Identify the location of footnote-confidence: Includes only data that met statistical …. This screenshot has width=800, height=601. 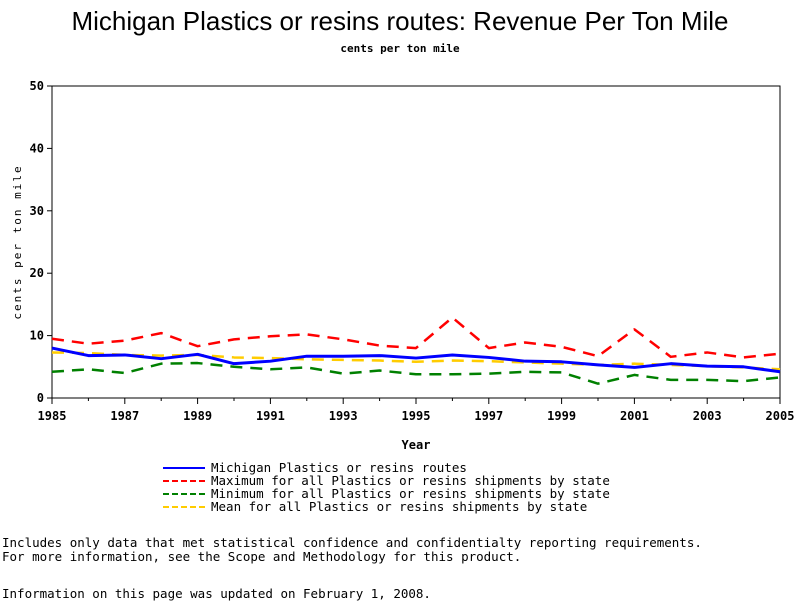
(352, 542).